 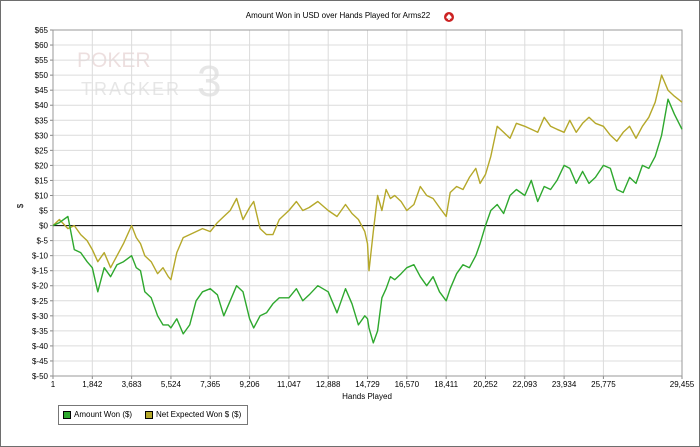 What do you see at coordinates (407, 384) in the screenshot?
I see `x-tick-label: 16,570` at bounding box center [407, 384].